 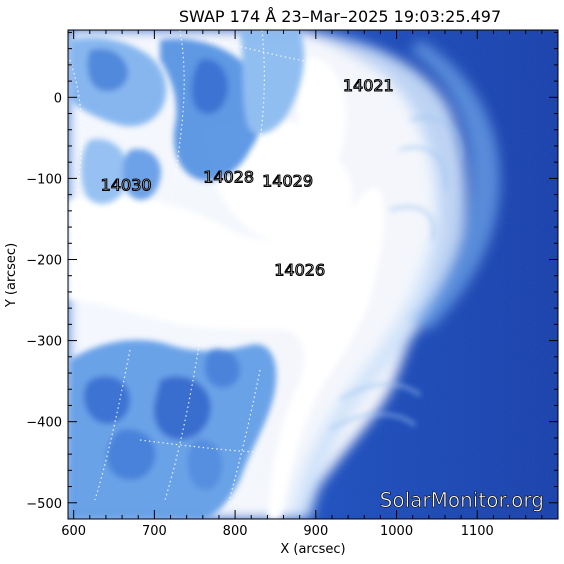 I want to click on y-tick-label: 0, so click(x=58, y=98).